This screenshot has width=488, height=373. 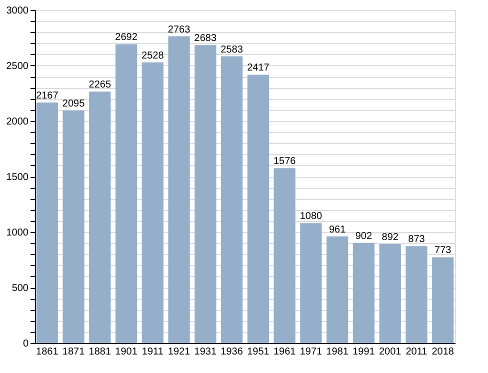 I want to click on y-tick-label: 2000, so click(x=17, y=122).